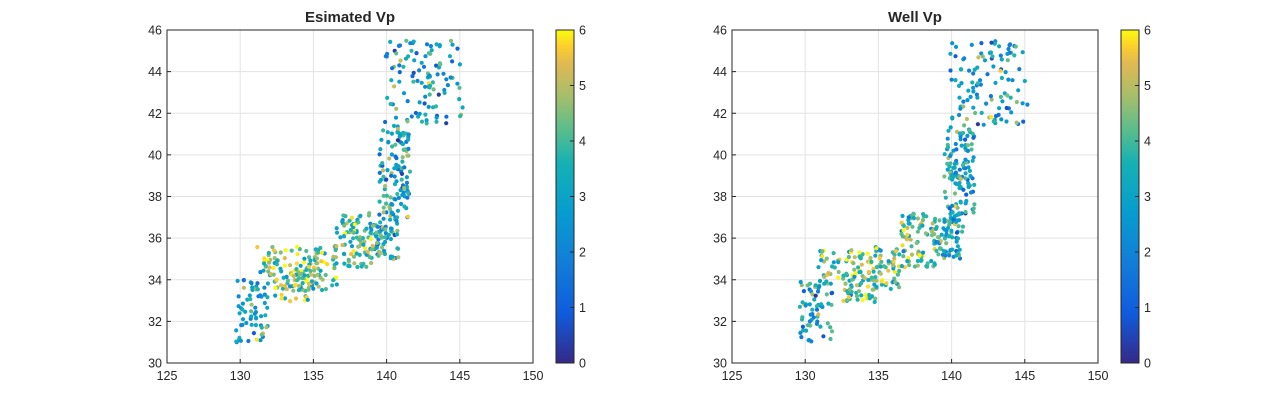  What do you see at coordinates (732, 376) in the screenshot?
I see `x-tick-label: 125` at bounding box center [732, 376].